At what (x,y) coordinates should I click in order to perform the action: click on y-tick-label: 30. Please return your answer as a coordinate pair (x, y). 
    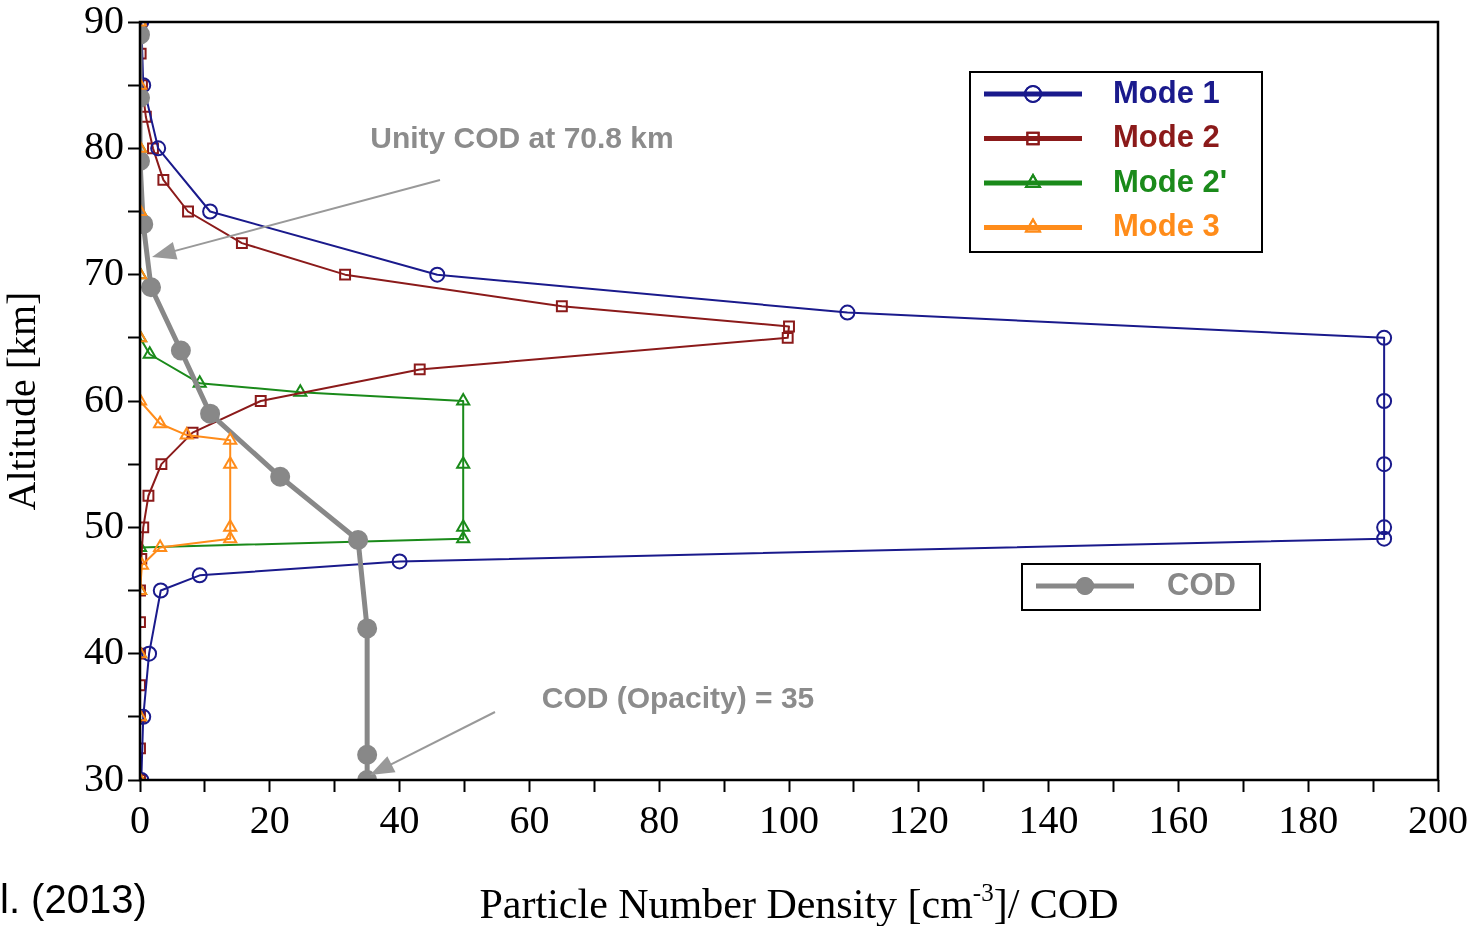
    Looking at the image, I should click on (104, 777).